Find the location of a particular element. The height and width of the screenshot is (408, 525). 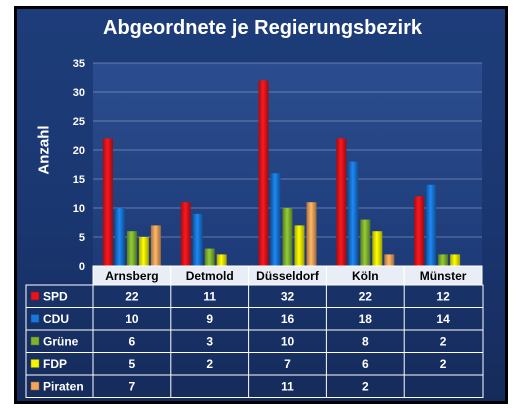

data-label: 14 is located at coordinates (443, 319).